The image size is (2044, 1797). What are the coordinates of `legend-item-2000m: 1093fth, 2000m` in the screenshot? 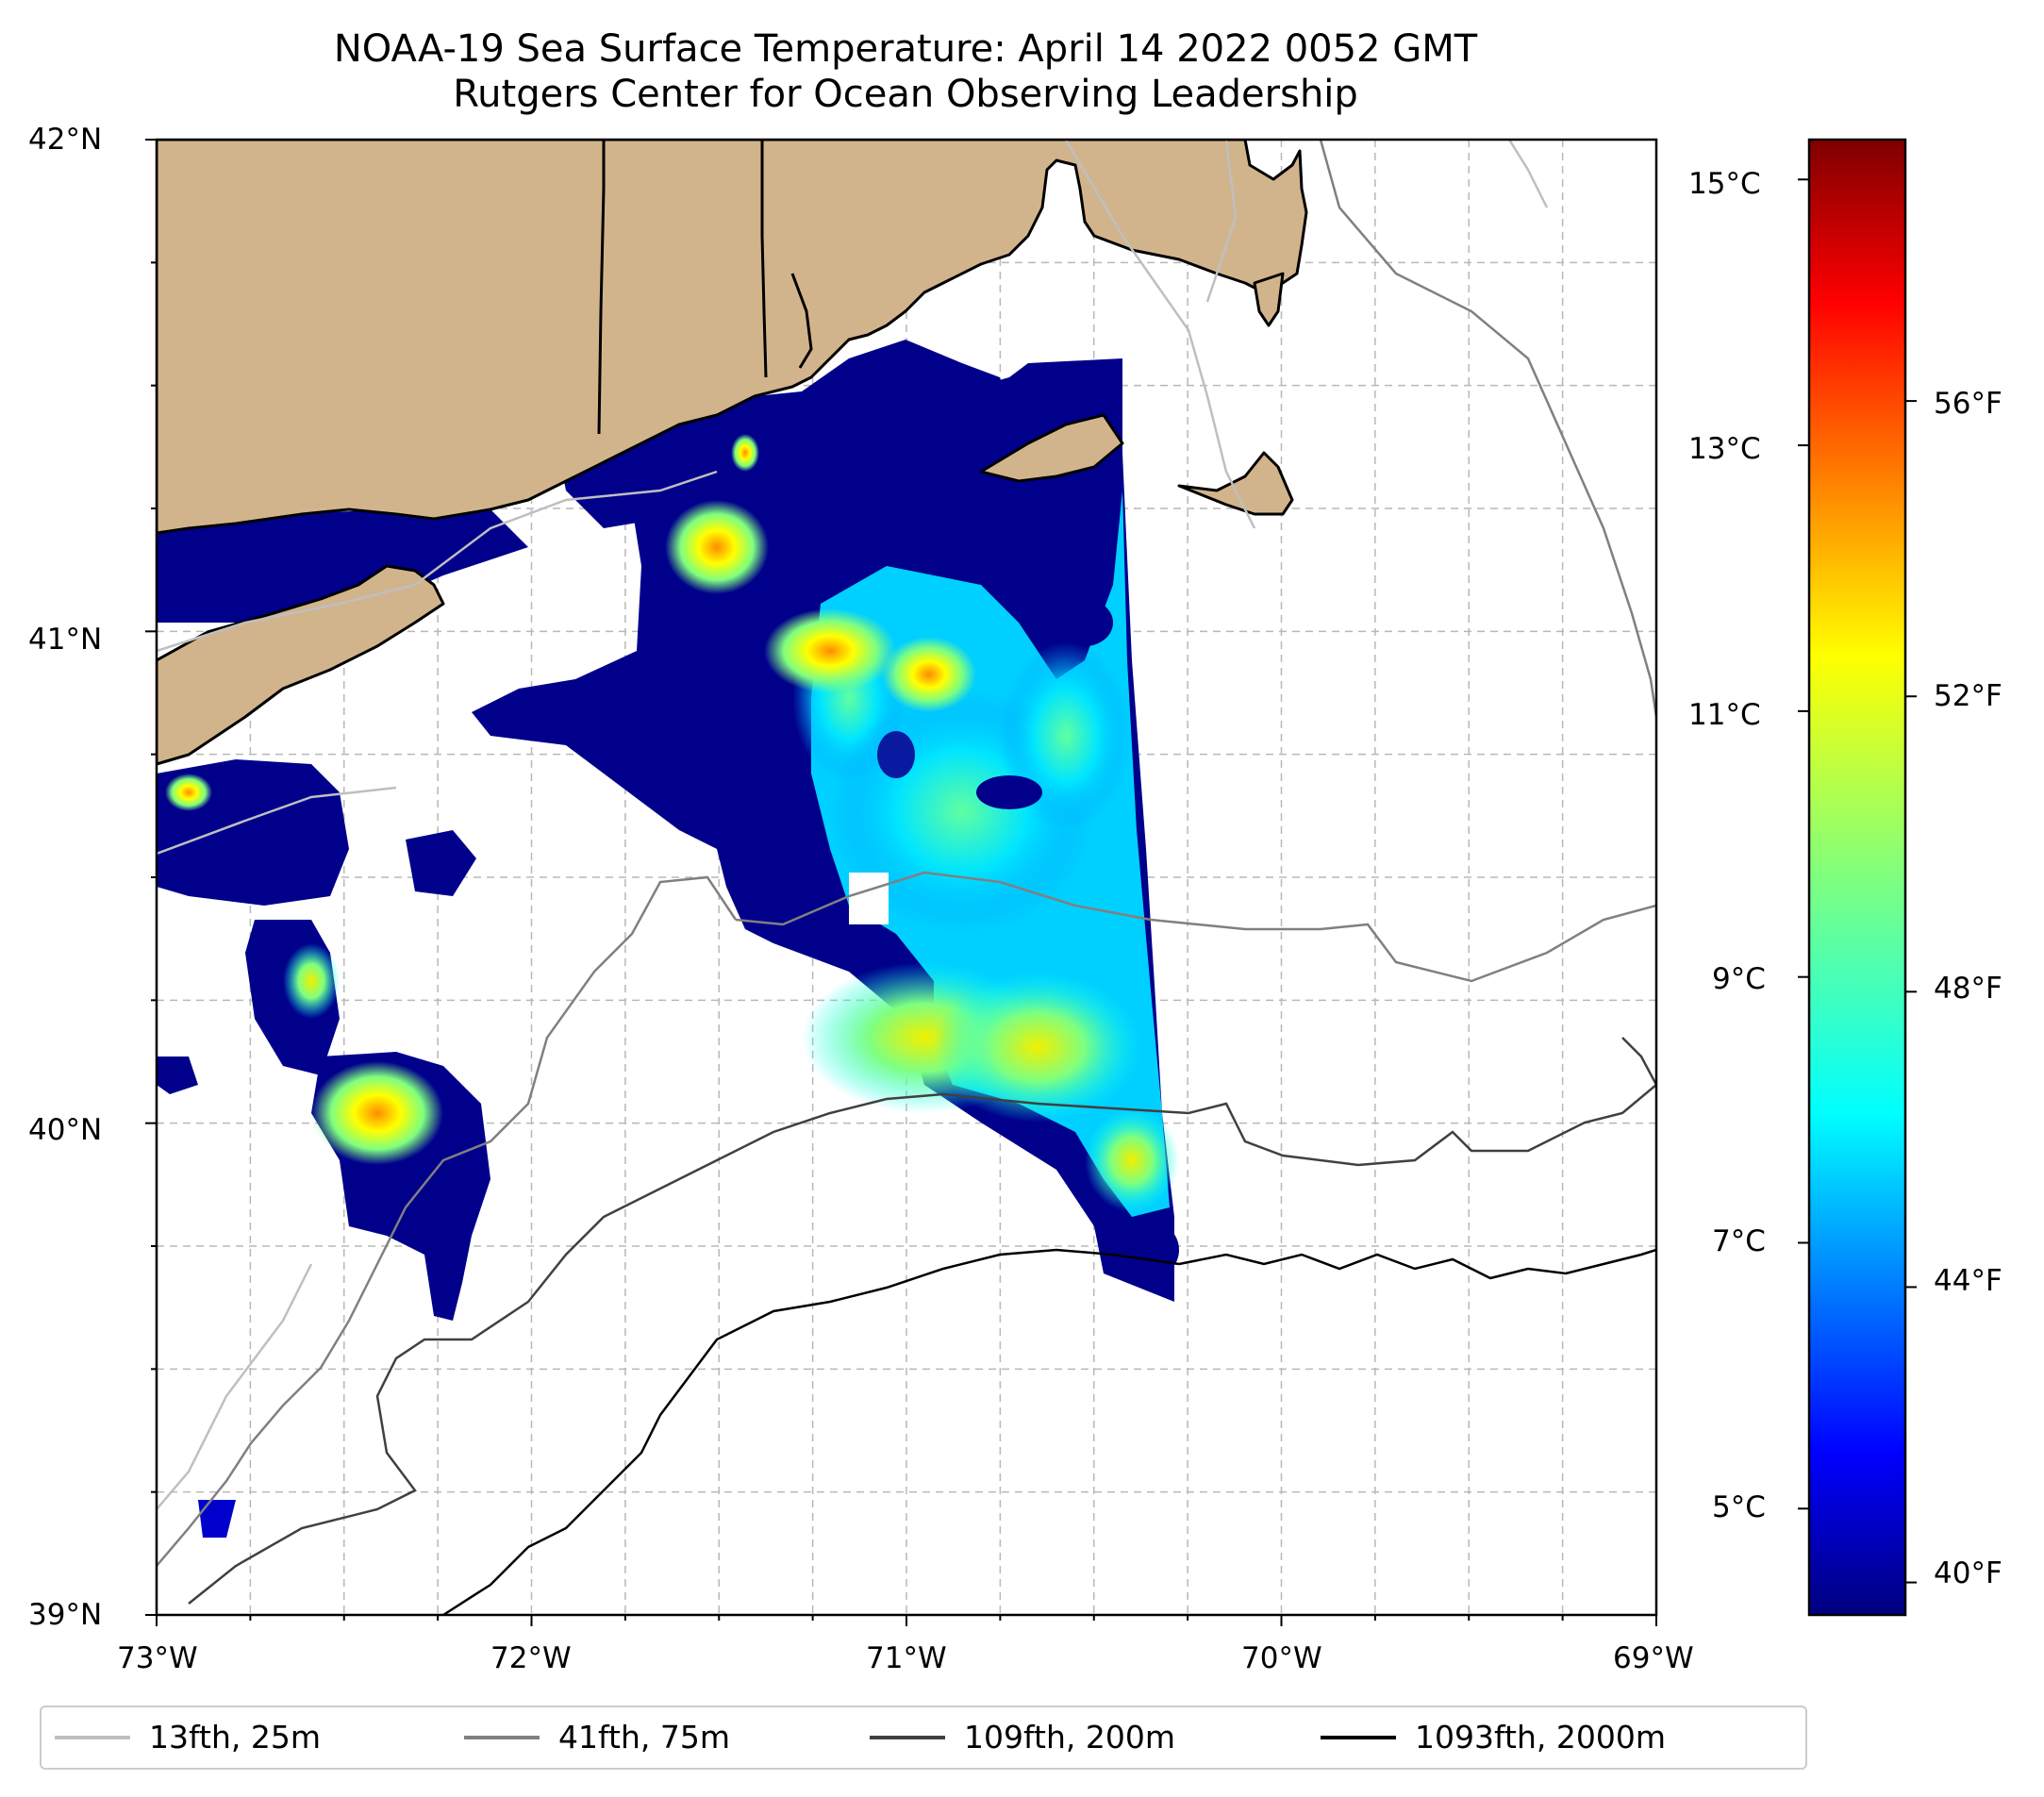 It's located at (1493, 1737).